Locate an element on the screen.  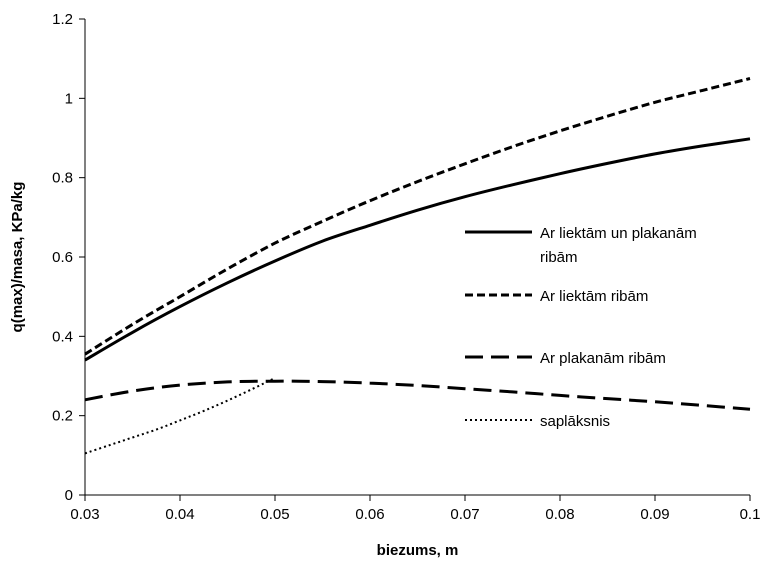
y-tick-label: 0.2 is located at coordinates (62, 416).